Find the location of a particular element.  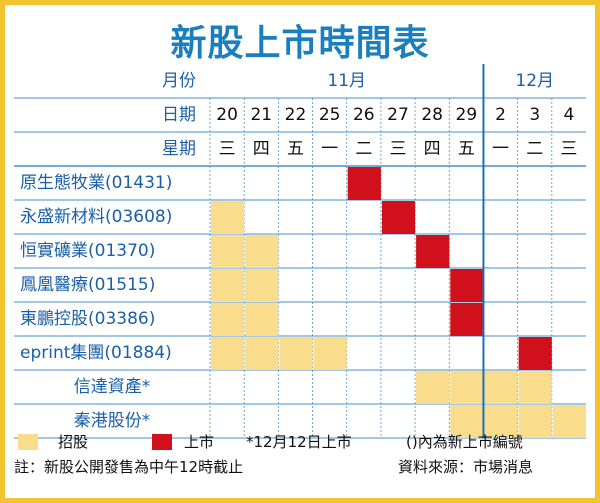

date-cell: 29 is located at coordinates (467, 115).